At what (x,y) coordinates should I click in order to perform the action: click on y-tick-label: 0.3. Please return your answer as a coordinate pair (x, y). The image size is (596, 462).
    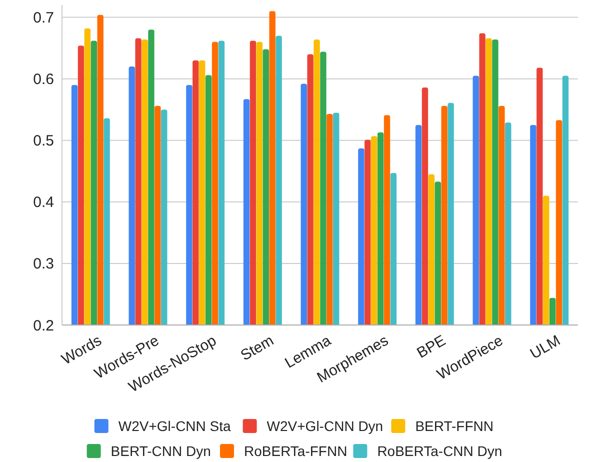
    Looking at the image, I should click on (43, 264).